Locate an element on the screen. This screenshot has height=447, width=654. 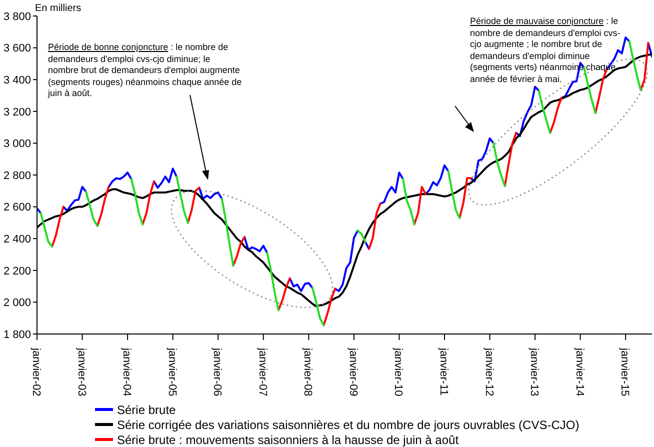
y-tick-label: 2 400 is located at coordinates (17, 240).